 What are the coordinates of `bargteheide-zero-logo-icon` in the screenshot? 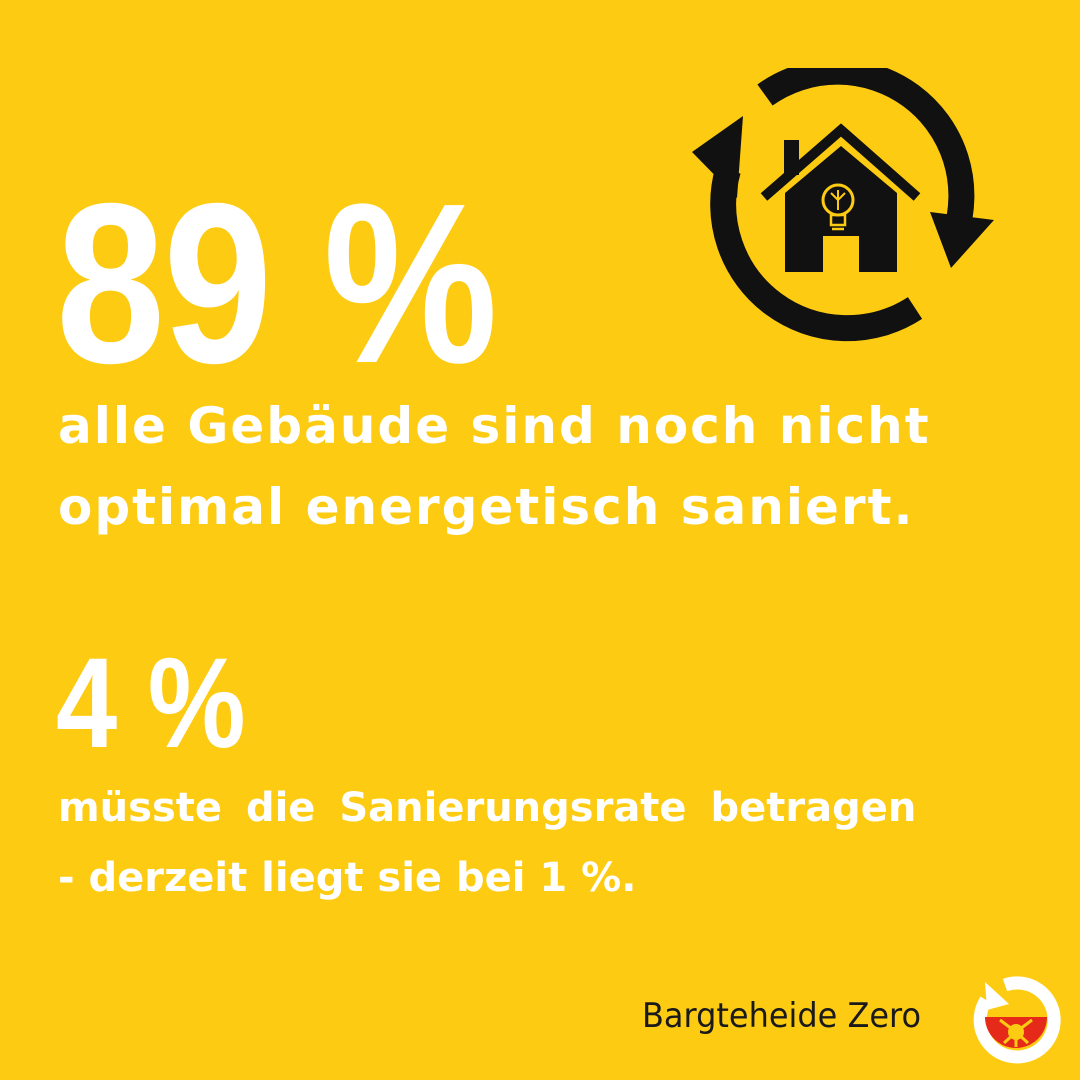 It's located at (1017, 1020).